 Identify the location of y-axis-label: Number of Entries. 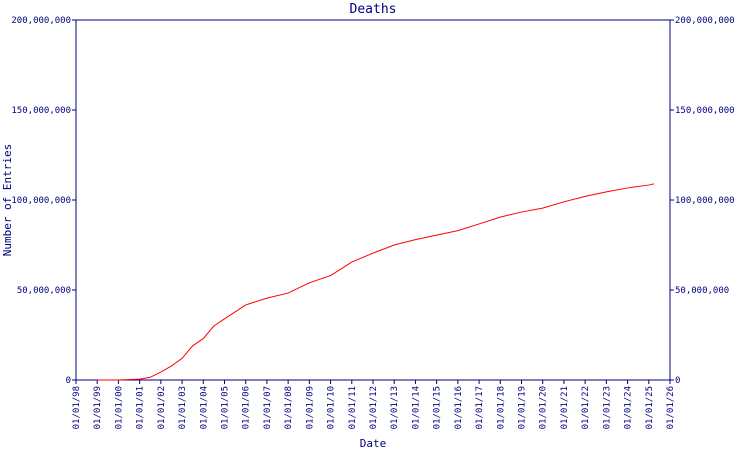
(7, 200).